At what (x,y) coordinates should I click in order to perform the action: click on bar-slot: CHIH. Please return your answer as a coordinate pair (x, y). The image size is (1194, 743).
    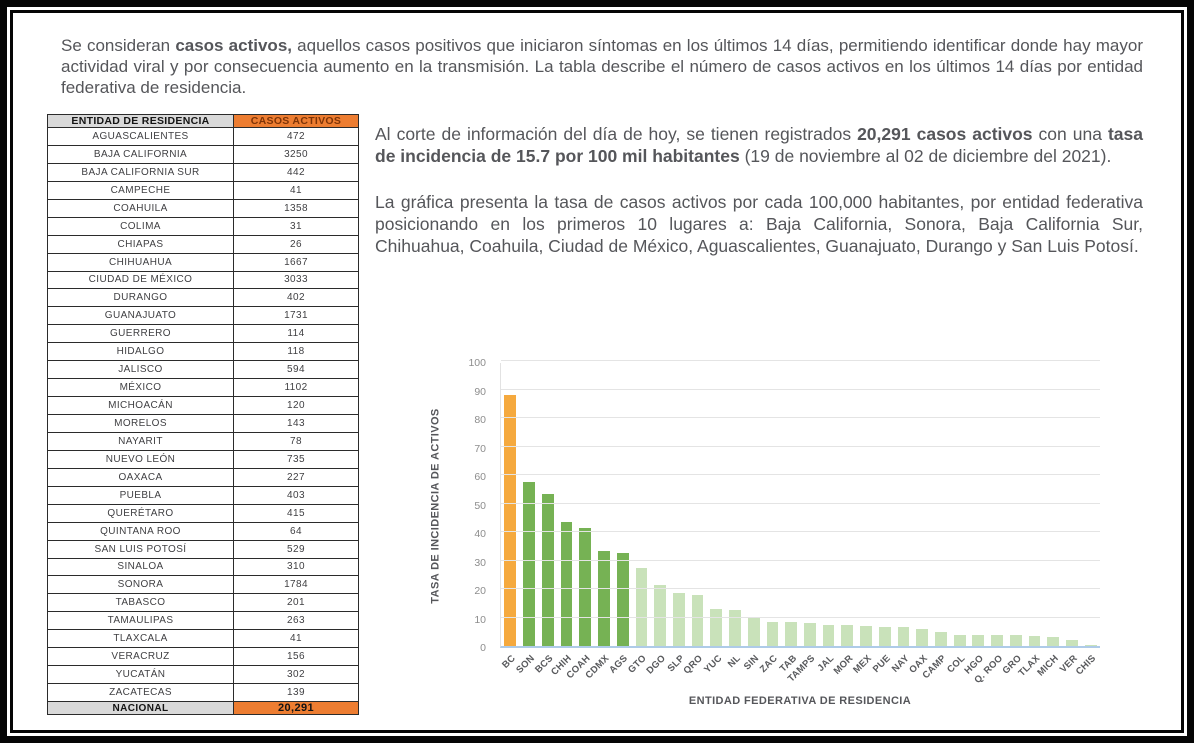
    Looking at the image, I should click on (563, 520).